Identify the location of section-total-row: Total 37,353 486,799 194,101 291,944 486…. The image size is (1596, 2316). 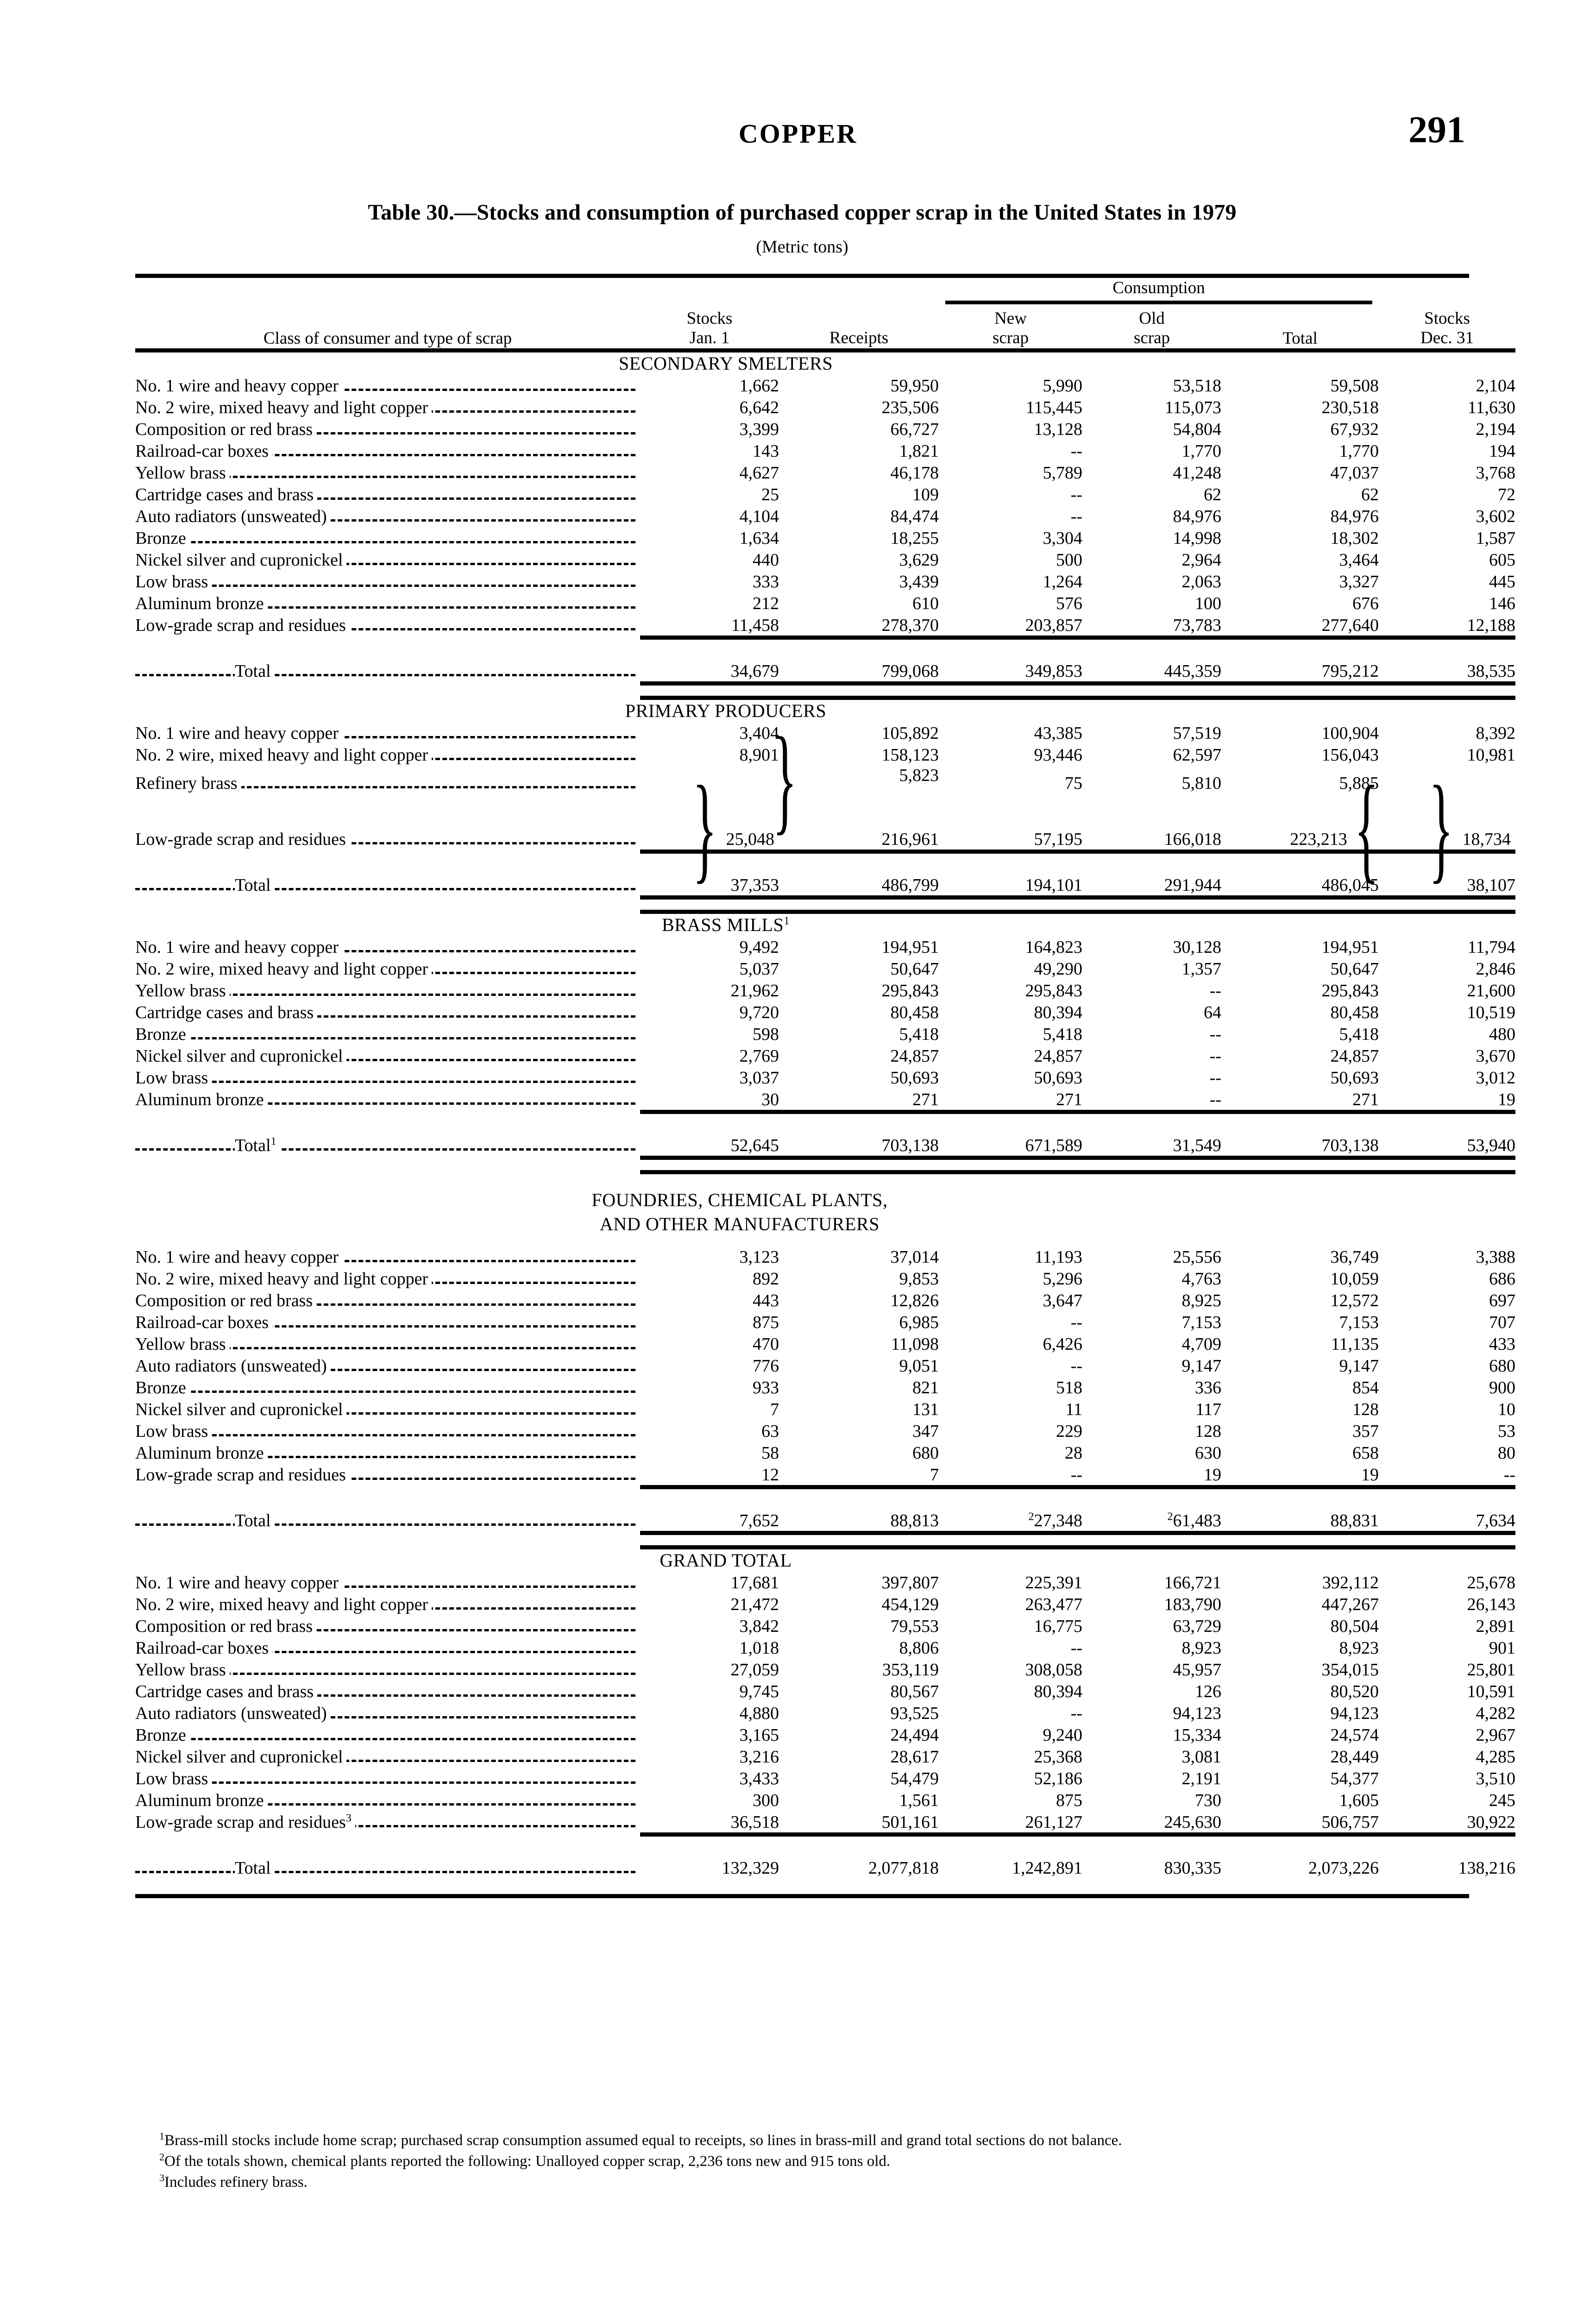
(825, 874).